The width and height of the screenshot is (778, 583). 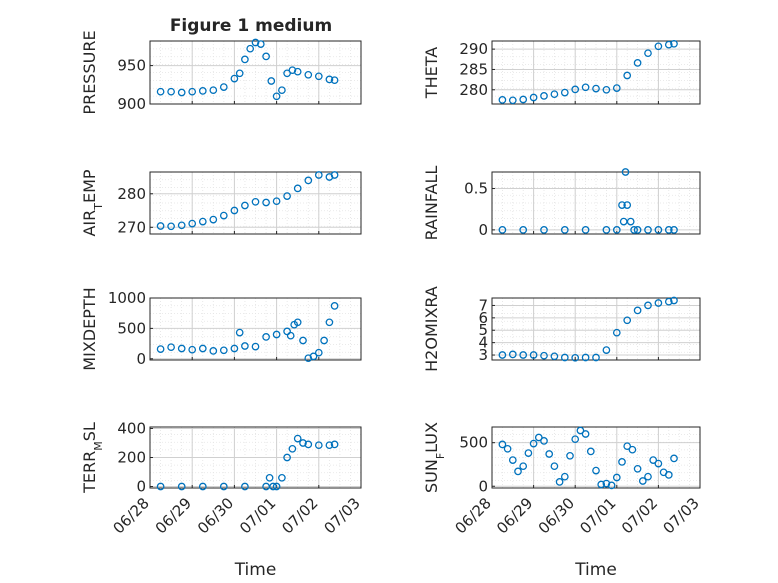 I want to click on x-tick-label: 07/03, so click(x=681, y=515).